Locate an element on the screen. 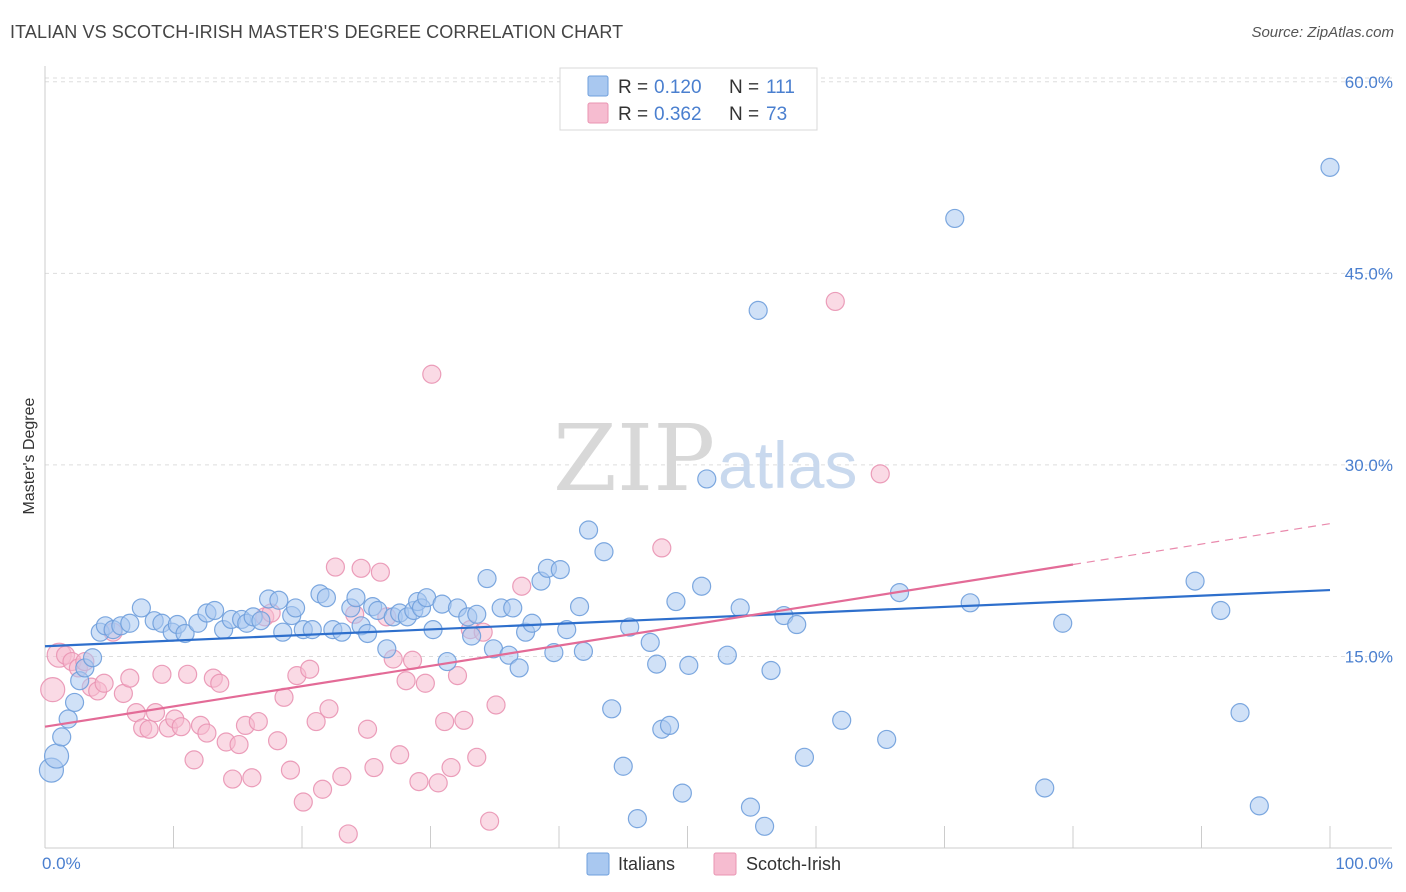 This screenshot has height=892, width=1406. legend-r-label-scotch-irish: R = is located at coordinates (633, 114).